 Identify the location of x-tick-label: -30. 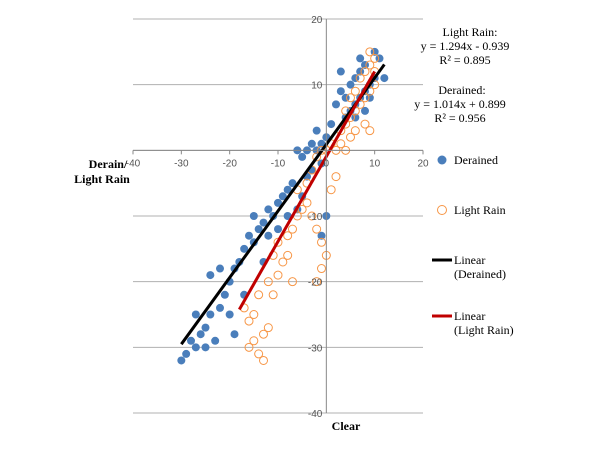
(181, 163).